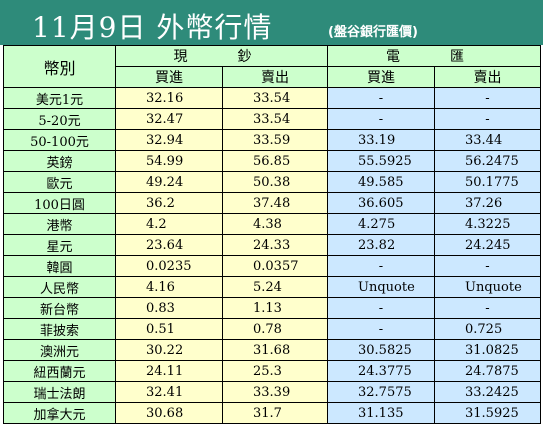 The height and width of the screenshot is (444, 543). I want to click on cash-buy-cell: 32.47, so click(169, 119).